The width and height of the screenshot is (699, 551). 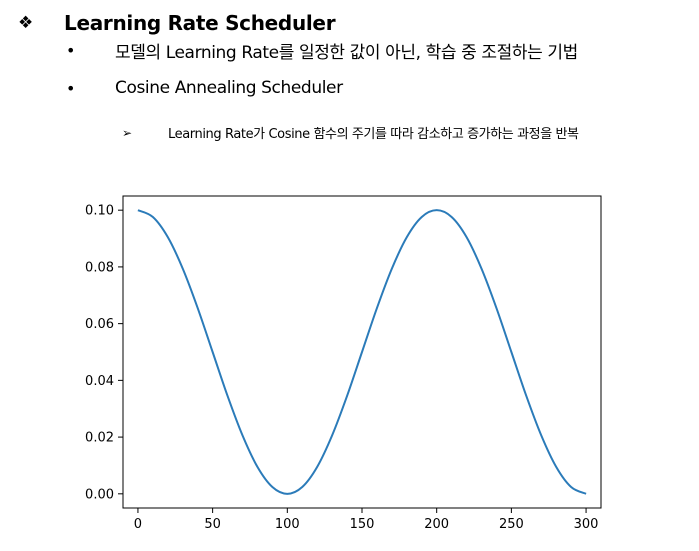 I want to click on y-tick-label: 0.08, so click(x=99, y=267).